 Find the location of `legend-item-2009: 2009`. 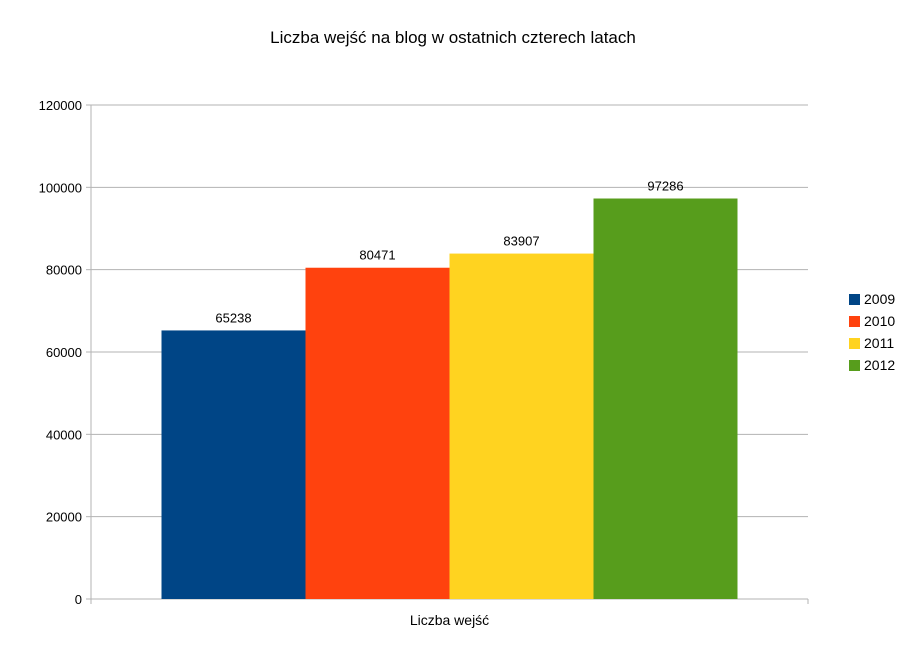

legend-item-2009: 2009 is located at coordinates (872, 299).